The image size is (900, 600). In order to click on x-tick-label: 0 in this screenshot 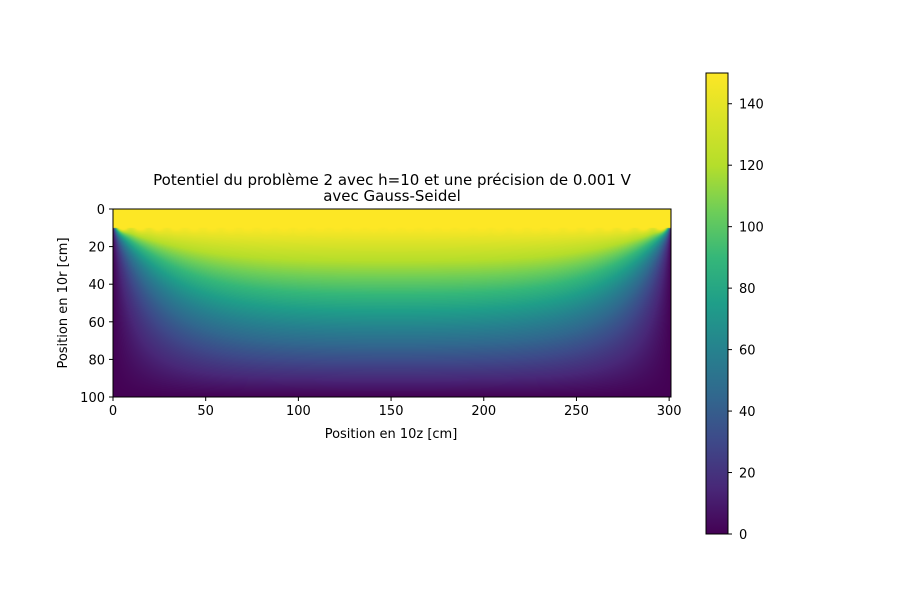, I will do `click(113, 411)`.